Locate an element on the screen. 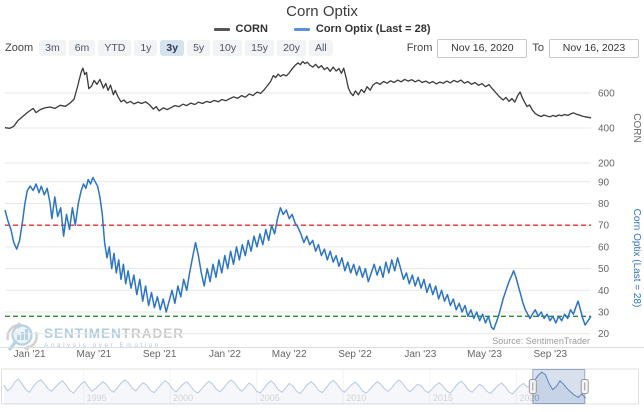 This screenshot has height=412, width=644. to-label: To is located at coordinates (538, 48).